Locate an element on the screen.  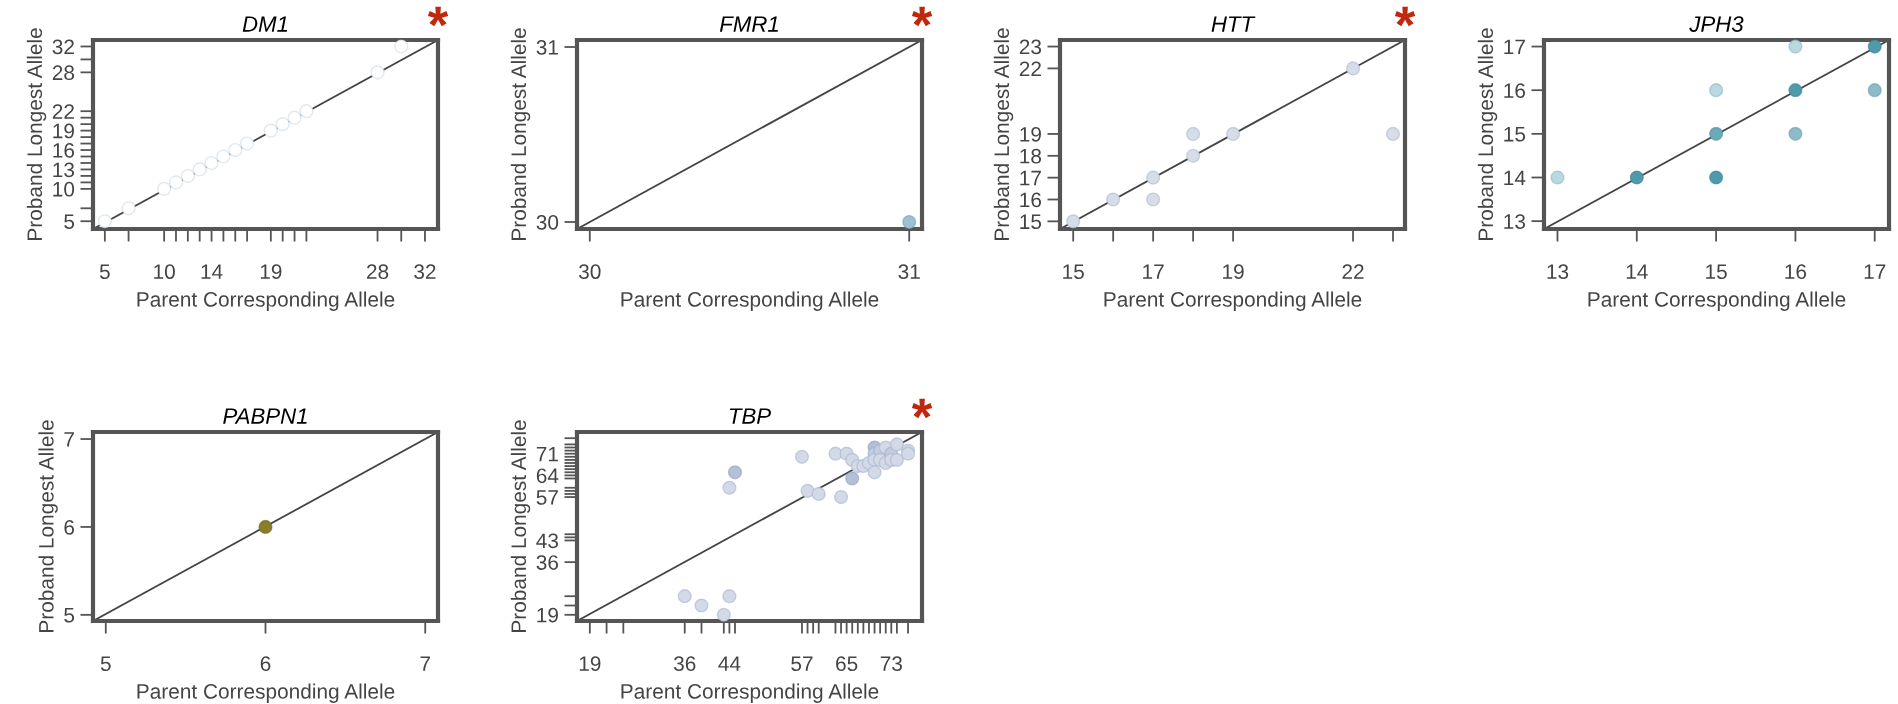
y-tick-label: 71 is located at coordinates (547, 454).